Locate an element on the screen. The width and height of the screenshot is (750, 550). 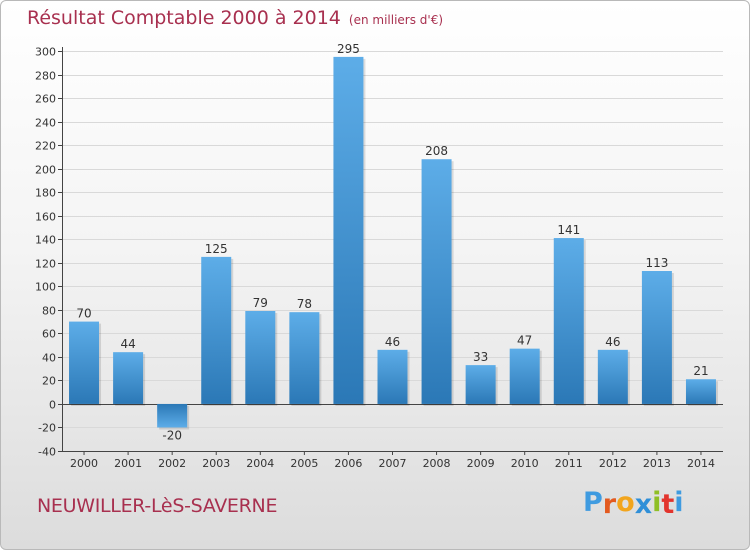
x-tick-label: 2011 is located at coordinates (569, 463).